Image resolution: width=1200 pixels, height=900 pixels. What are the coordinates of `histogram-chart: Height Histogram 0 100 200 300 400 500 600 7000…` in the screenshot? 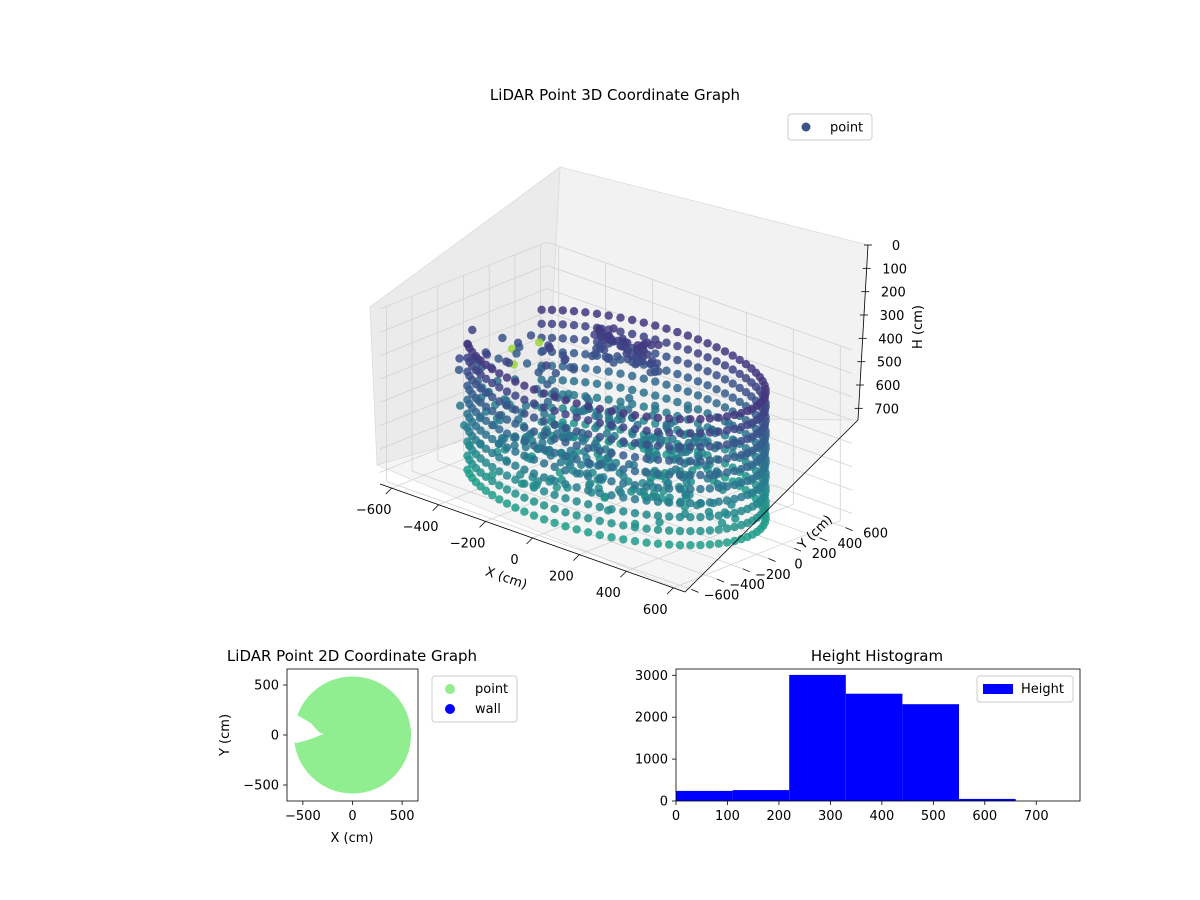 It's located at (858, 735).